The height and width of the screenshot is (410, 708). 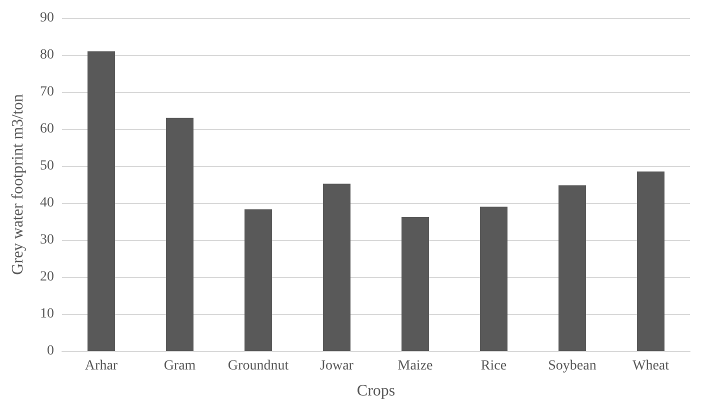 I want to click on x-tick-label: Soybean, so click(x=572, y=366).